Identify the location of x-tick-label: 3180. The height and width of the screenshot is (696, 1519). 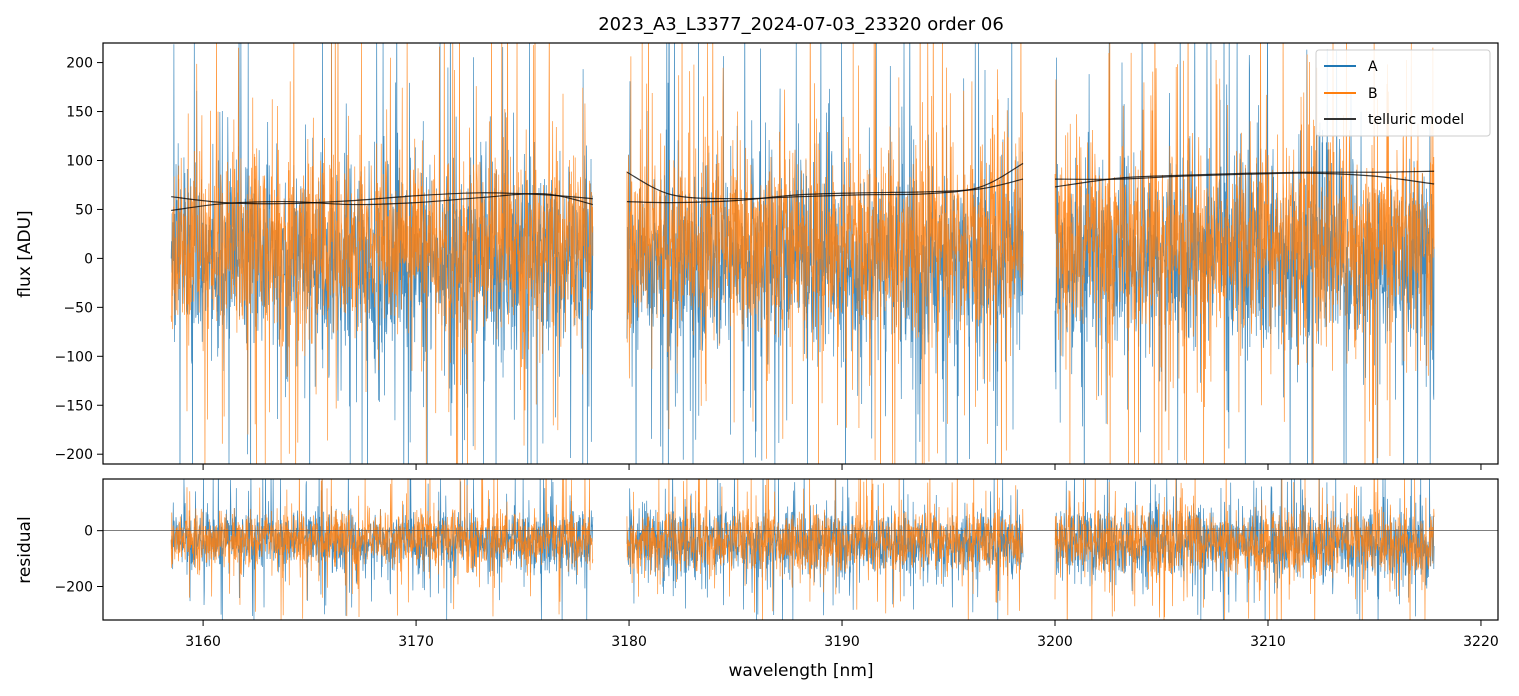
(629, 642).